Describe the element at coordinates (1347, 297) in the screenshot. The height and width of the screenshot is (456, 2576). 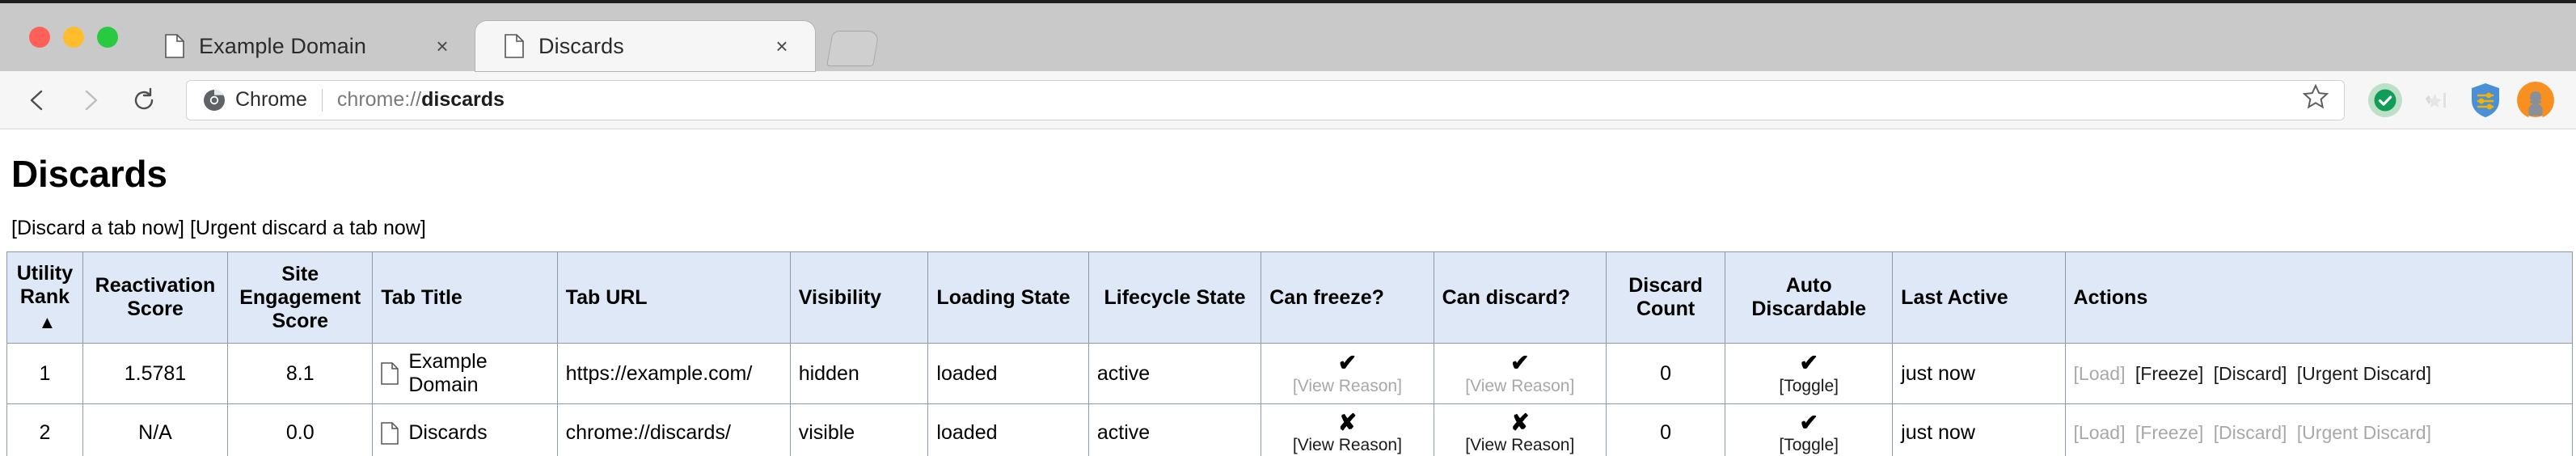
I see `header-can-freeze: Can freeze?` at that location.